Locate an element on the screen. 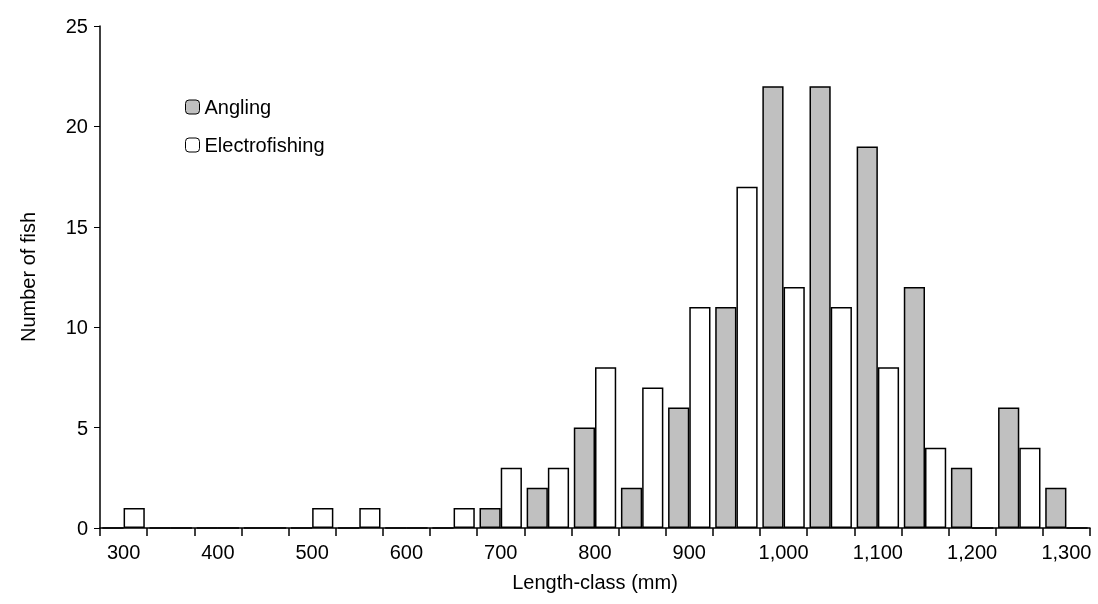 The image size is (1098, 604). y-tick-label: 25 is located at coordinates (76, 26).